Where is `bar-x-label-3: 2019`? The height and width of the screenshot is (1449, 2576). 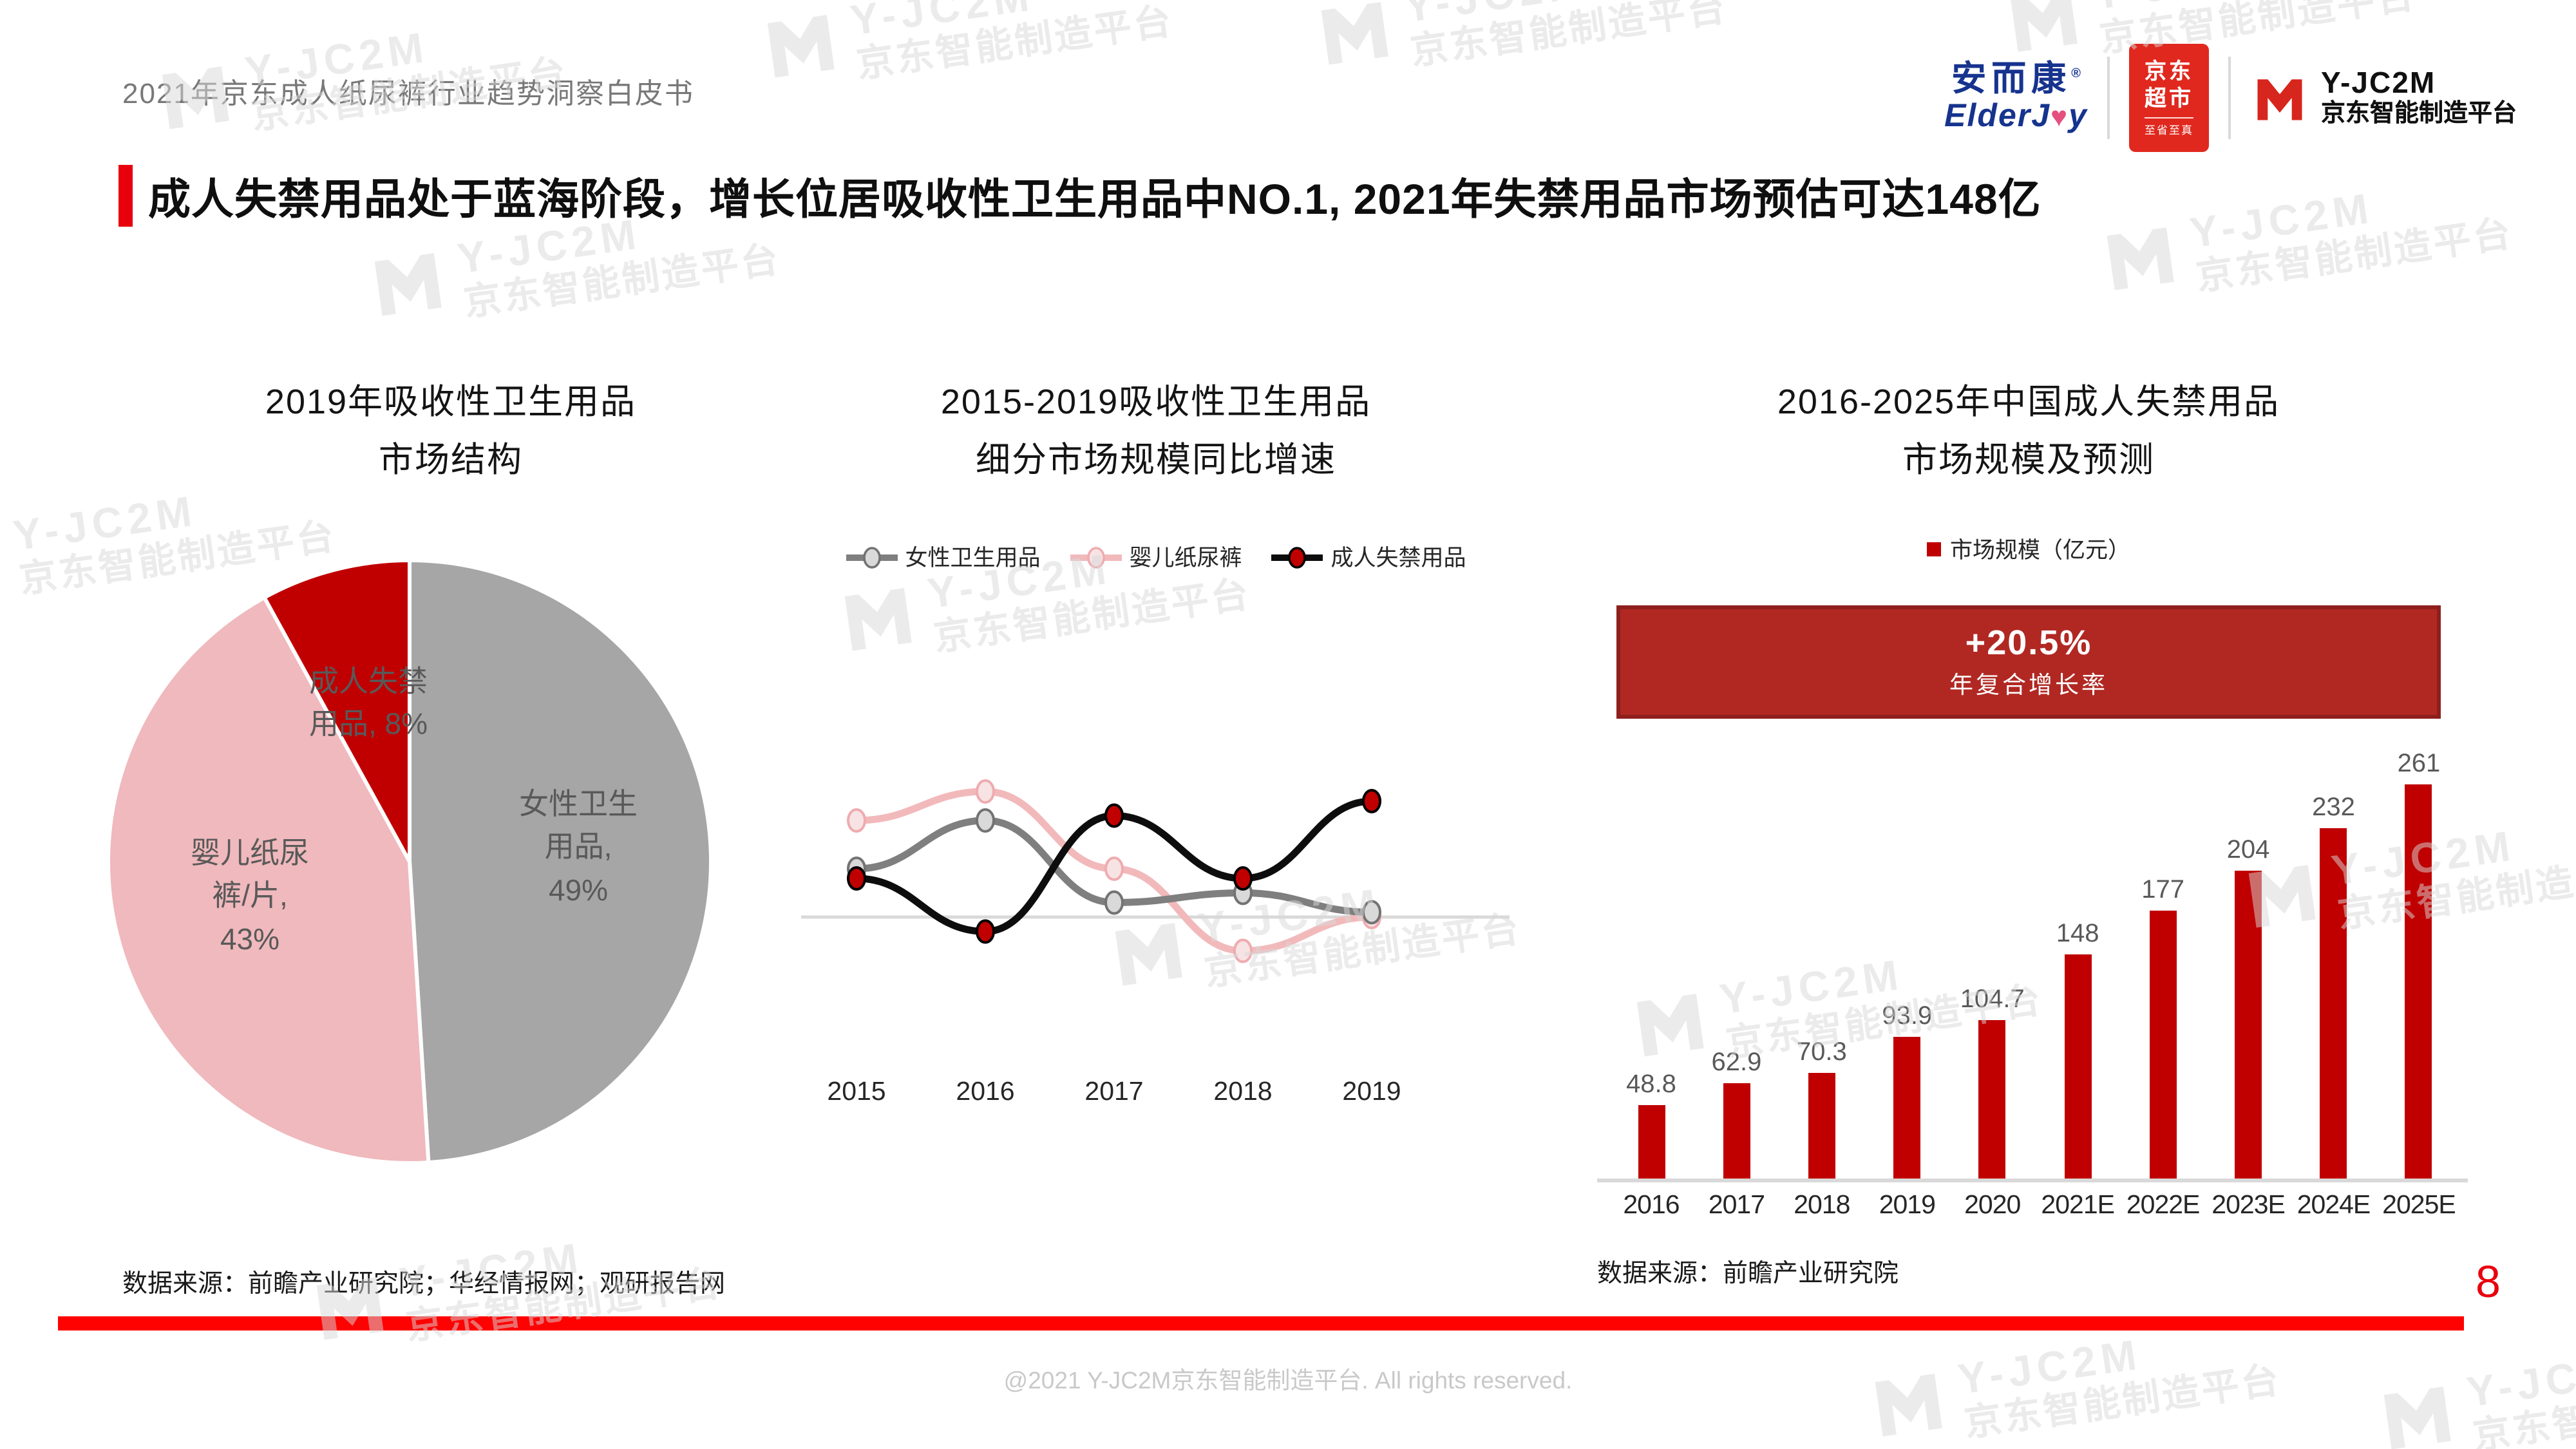
bar-x-label-3: 2019 is located at coordinates (1907, 1205).